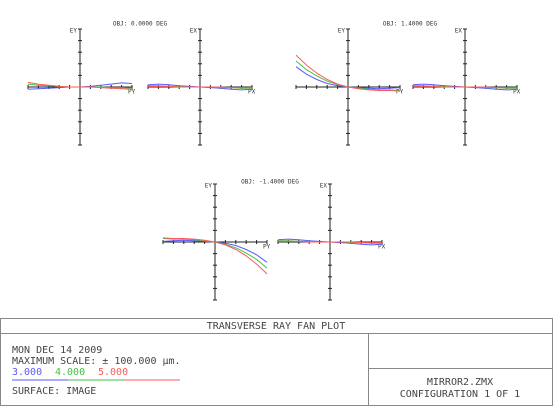 The width and height of the screenshot is (553, 406). I want to click on footer-date: MON DEC 14 2009, so click(57, 350).